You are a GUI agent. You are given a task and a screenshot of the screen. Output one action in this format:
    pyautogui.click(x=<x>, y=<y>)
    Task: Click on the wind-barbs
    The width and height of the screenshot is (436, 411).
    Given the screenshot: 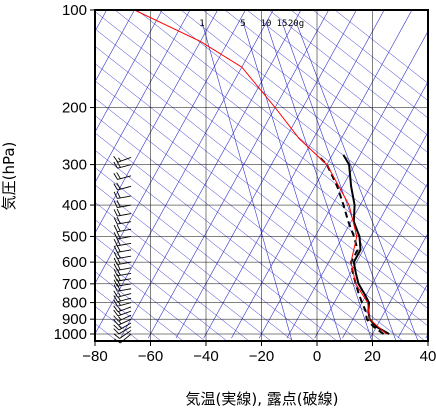 What is the action you would take?
    pyautogui.click(x=122, y=250)
    